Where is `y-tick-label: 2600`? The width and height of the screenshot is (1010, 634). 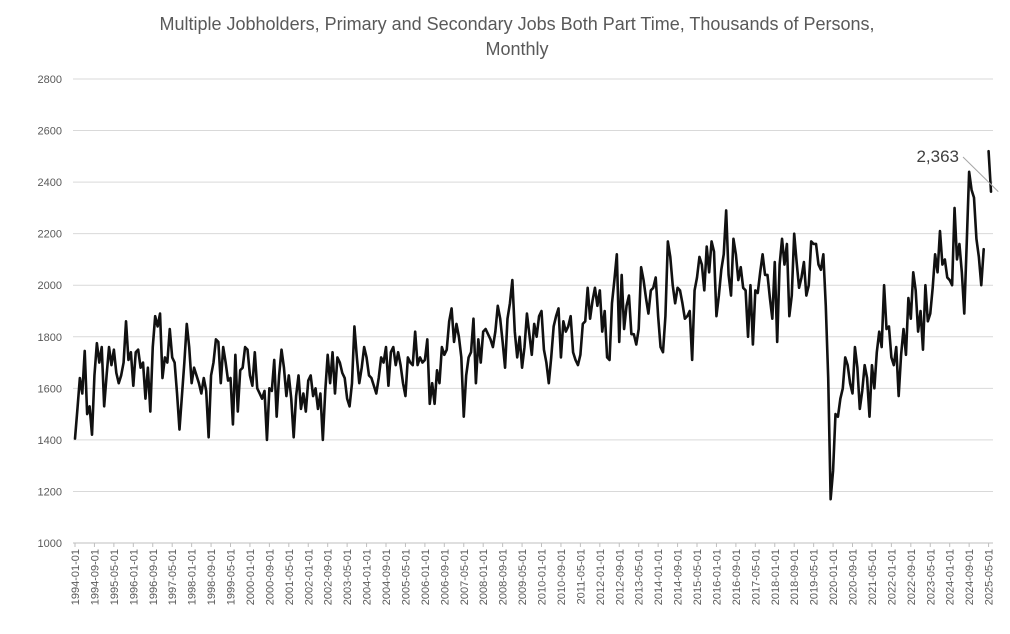 y-tick-label: 2600 is located at coordinates (50, 132).